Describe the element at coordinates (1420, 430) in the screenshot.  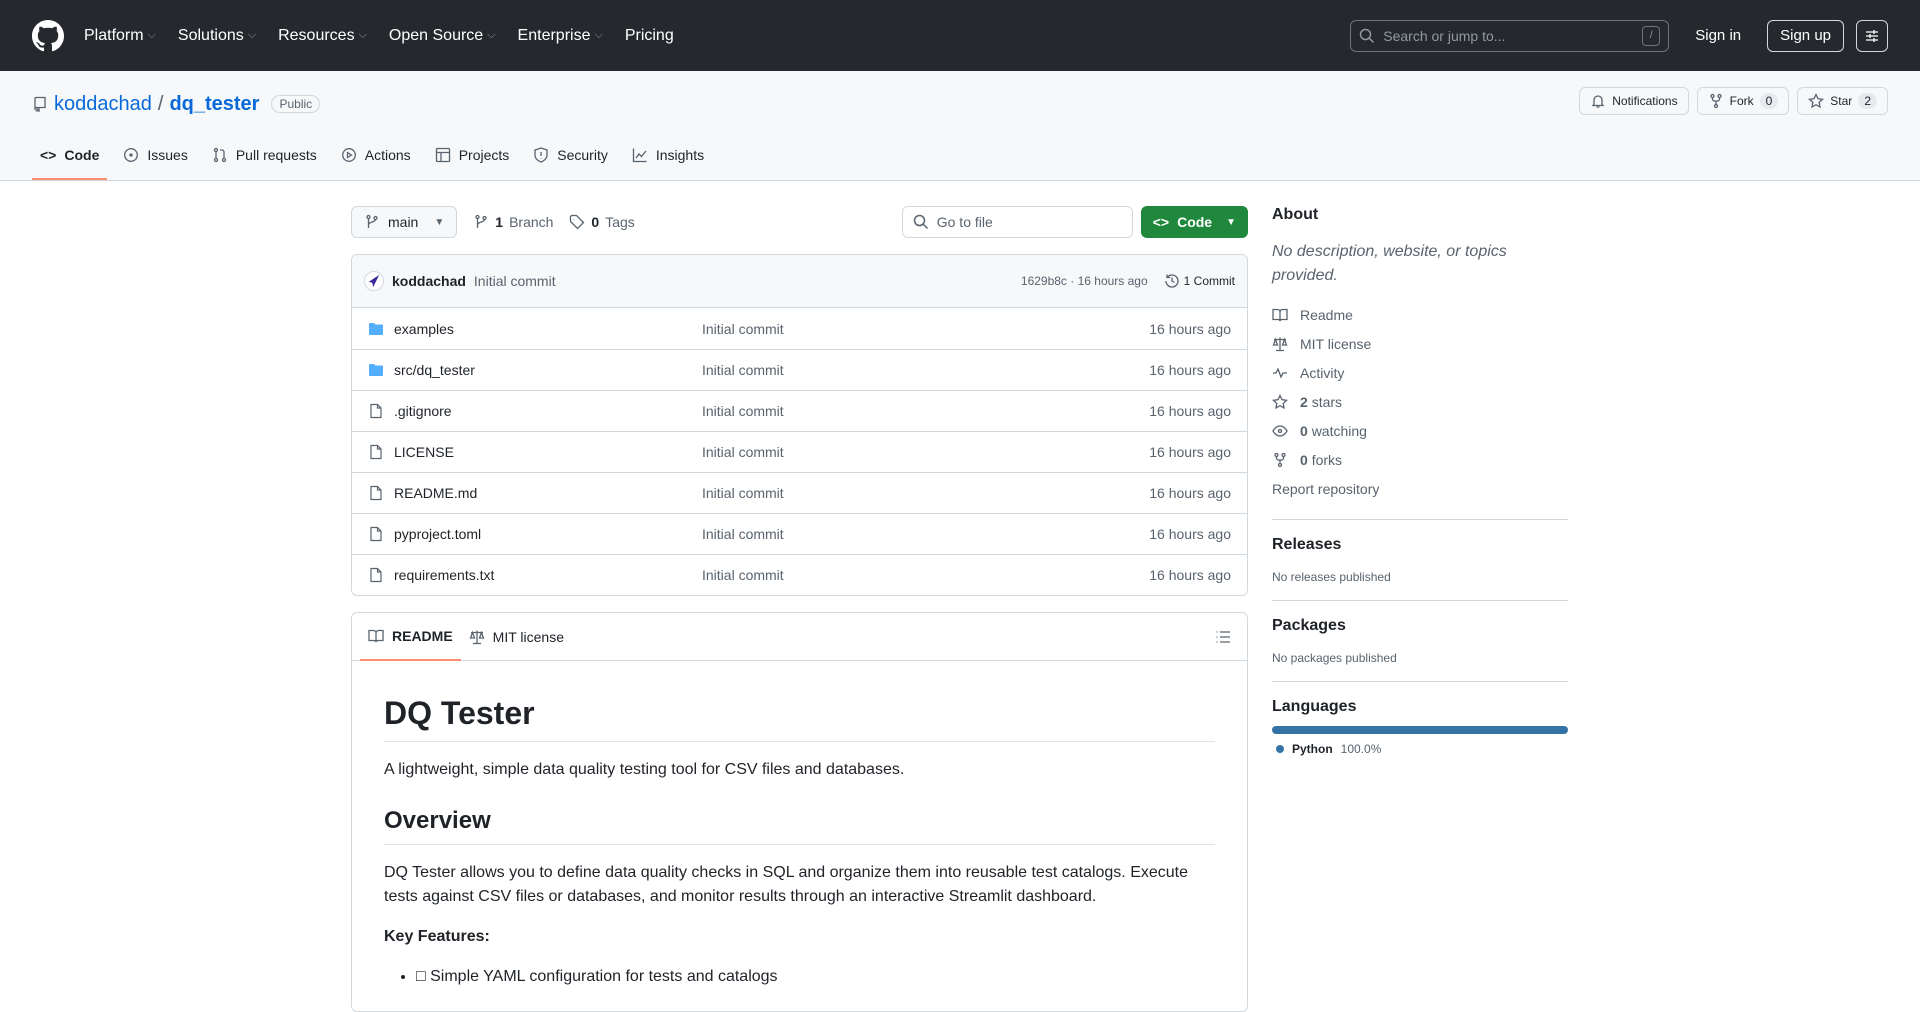
I see `watchers-link: 0 watching` at that location.